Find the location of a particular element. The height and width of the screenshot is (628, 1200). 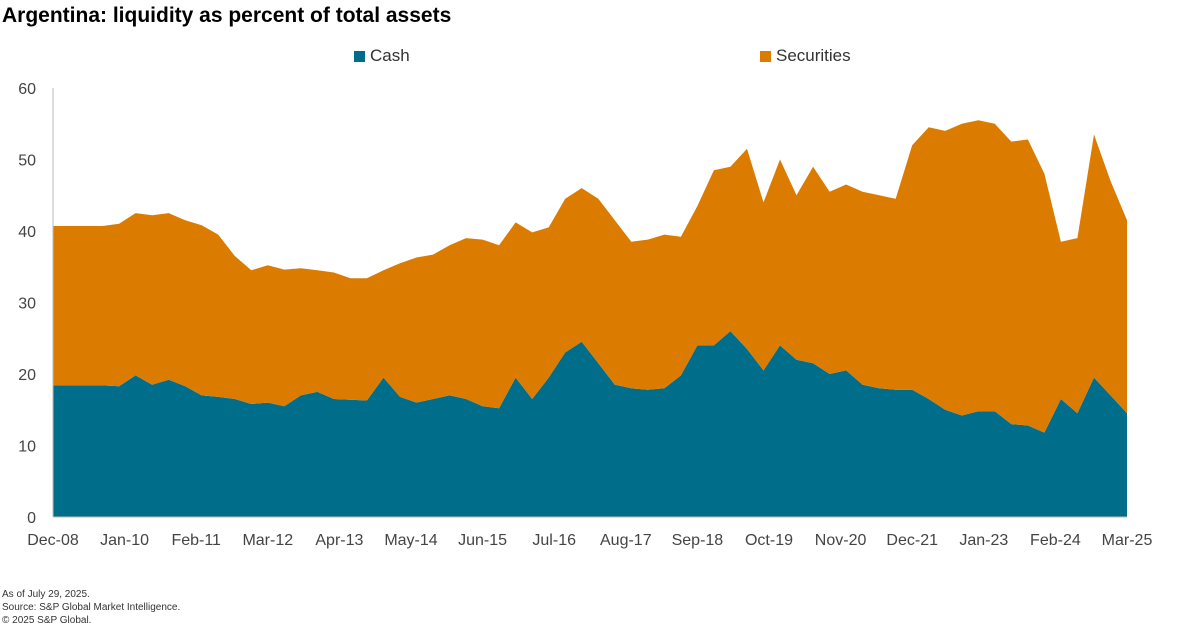

x-tick-label: Feb-11 is located at coordinates (196, 540).